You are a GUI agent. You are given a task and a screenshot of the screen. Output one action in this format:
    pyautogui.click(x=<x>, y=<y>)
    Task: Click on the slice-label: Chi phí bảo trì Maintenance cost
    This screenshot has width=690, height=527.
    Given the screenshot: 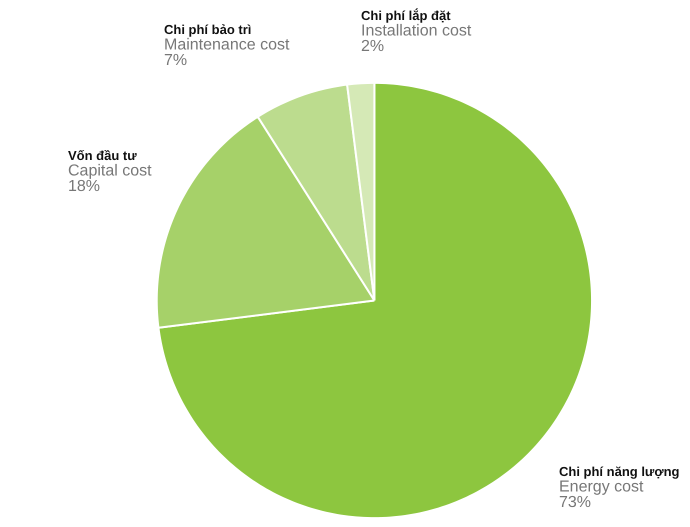 What is the action you would take?
    pyautogui.click(x=227, y=38)
    